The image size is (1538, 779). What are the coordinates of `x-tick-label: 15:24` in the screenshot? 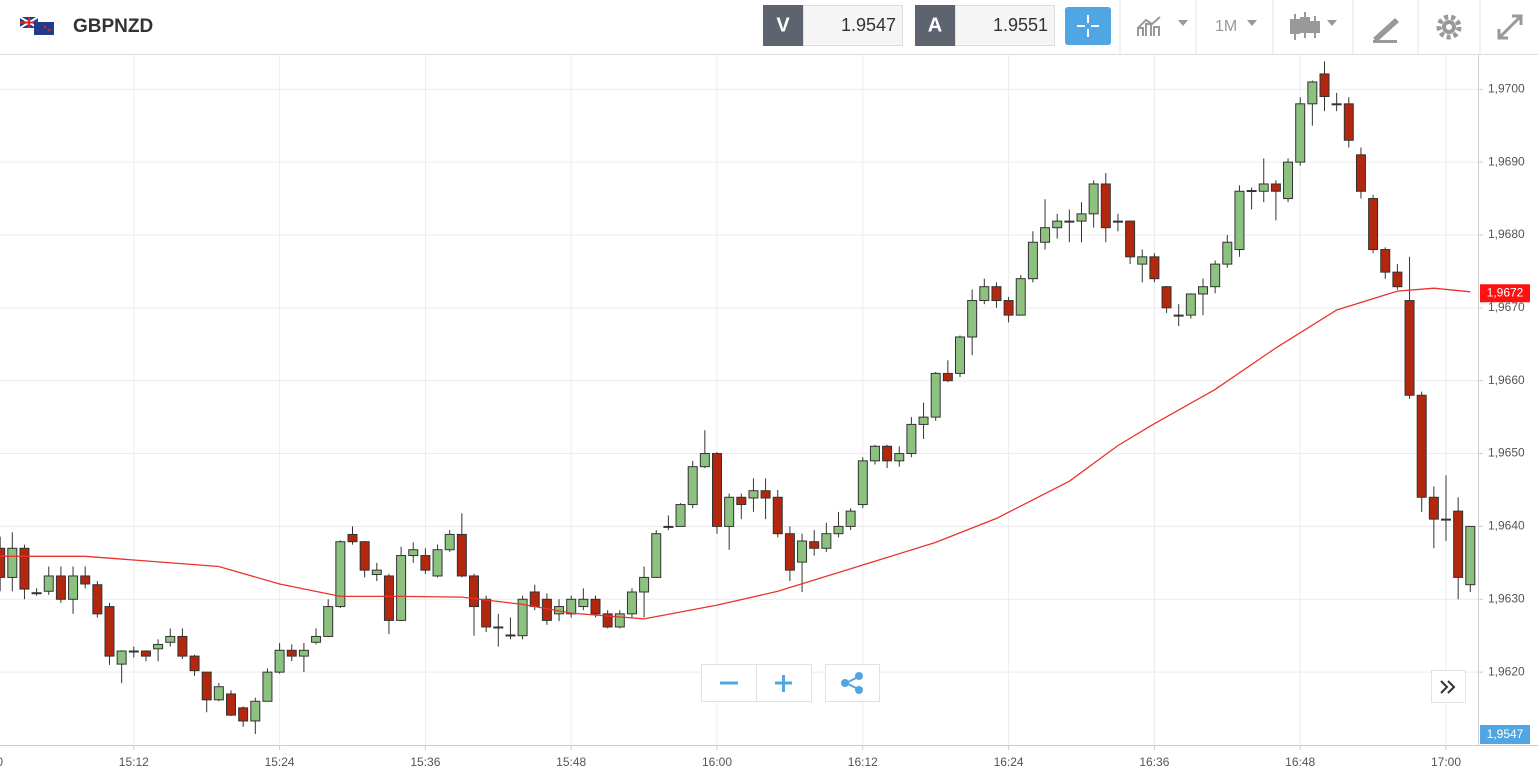 It's located at (280, 762).